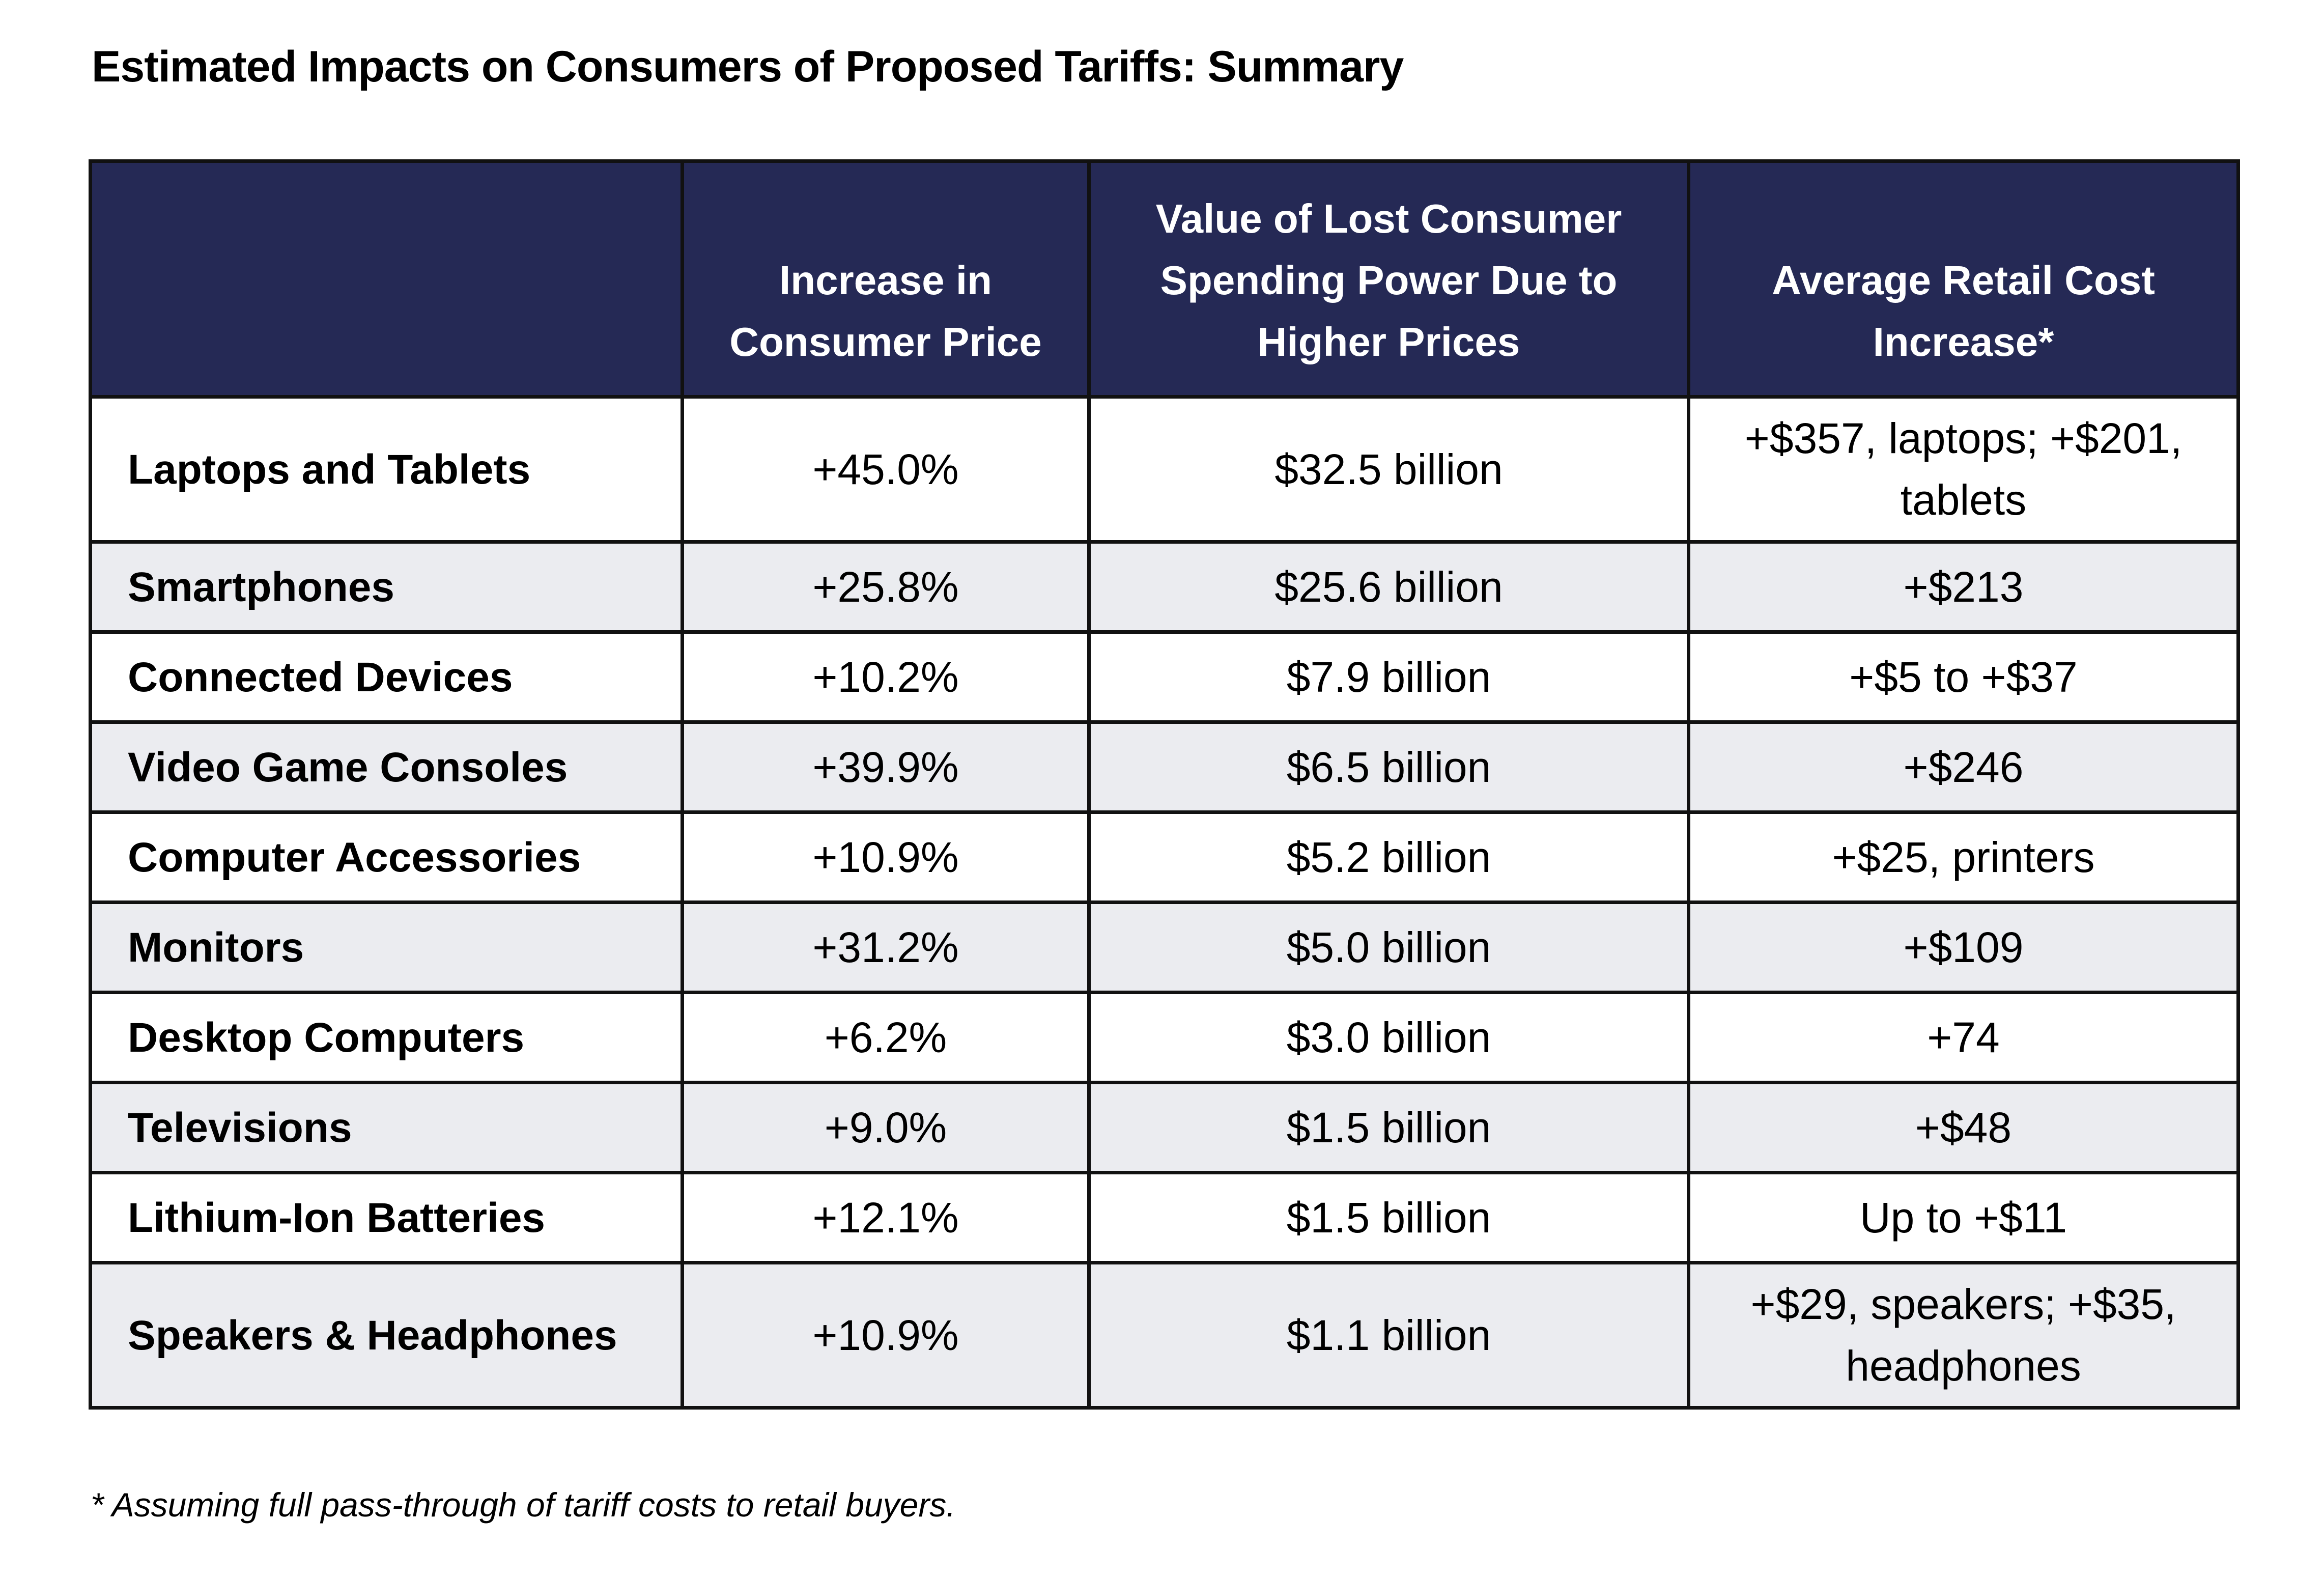 The width and height of the screenshot is (2324, 1576). What do you see at coordinates (1963, 1217) in the screenshot?
I see `cell-retail-cost: Up to +$11` at bounding box center [1963, 1217].